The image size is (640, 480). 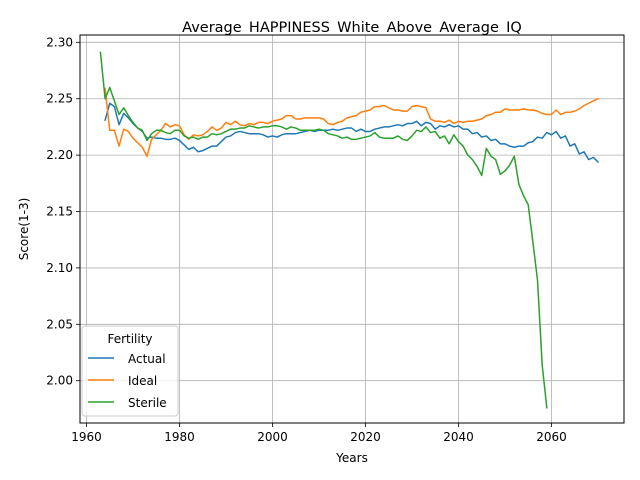 I want to click on x-tick-label: 2060, so click(x=551, y=437).